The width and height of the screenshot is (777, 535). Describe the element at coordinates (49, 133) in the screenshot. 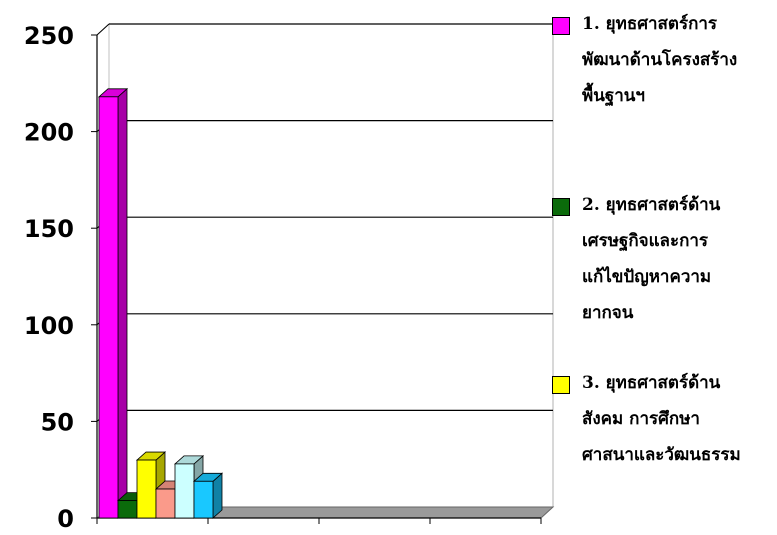

I see `y-tick-label: 200` at that location.